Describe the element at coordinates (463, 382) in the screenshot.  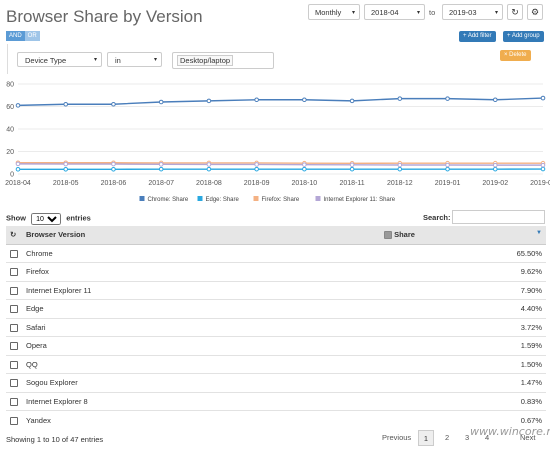
I see `share-value: 1.47%` at that location.